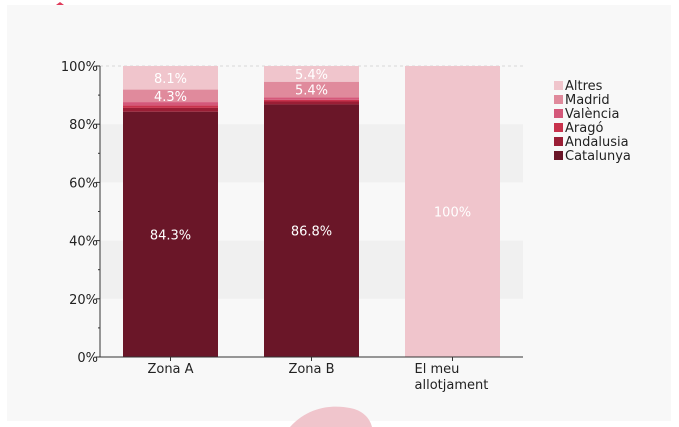 The width and height of the screenshot is (679, 427). Describe the element at coordinates (60, 3) in the screenshot. I see `decorative-accent-top` at that location.